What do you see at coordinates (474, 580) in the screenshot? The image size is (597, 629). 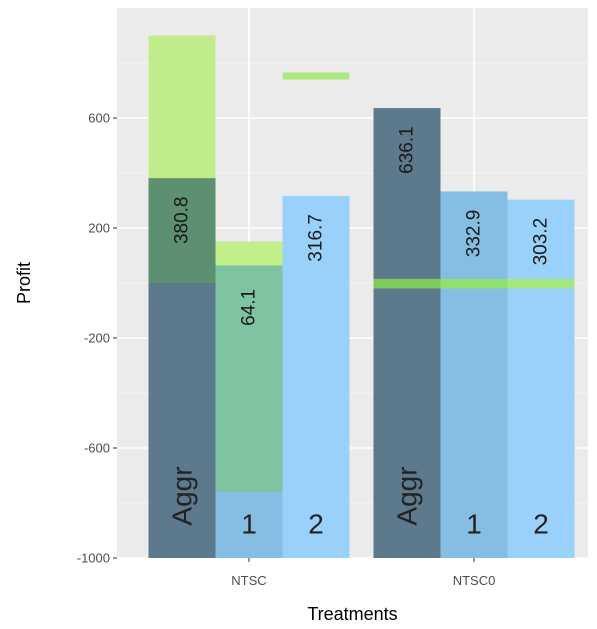 I see `x-tick-label: NTSC0` at bounding box center [474, 580].